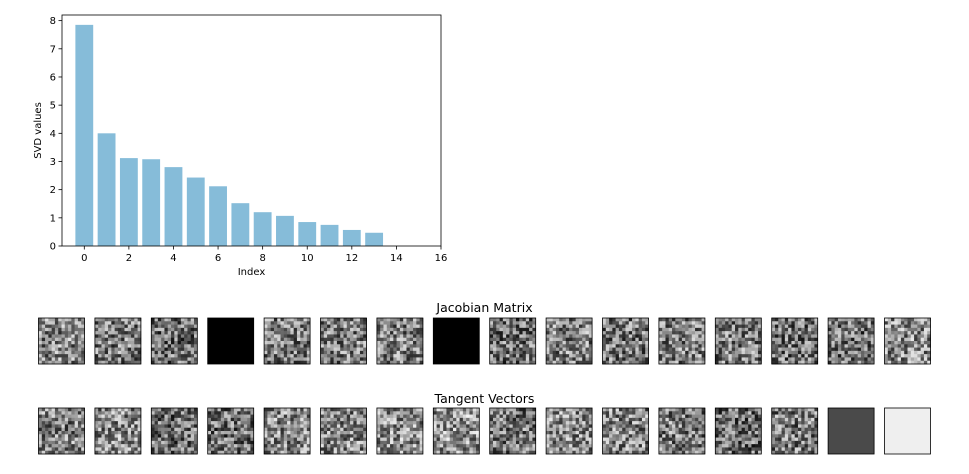 The image size is (969, 474). What do you see at coordinates (484, 431) in the screenshot?
I see `tangent-vectors-row` at bounding box center [484, 431].